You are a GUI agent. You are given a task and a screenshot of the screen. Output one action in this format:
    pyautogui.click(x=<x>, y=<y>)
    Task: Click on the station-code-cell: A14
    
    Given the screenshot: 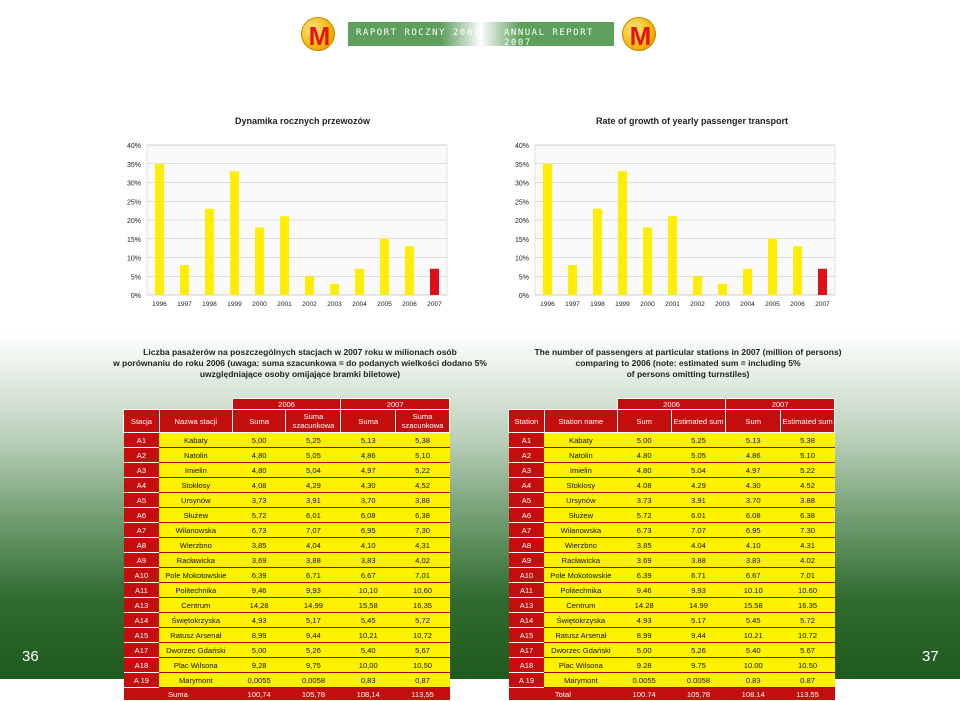 What is the action you would take?
    pyautogui.click(x=526, y=620)
    